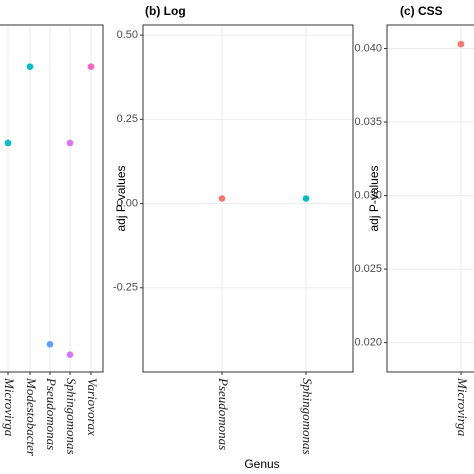 This screenshot has height=474, width=474. Describe the element at coordinates (261, 464) in the screenshot. I see `x-axis-title: Genus` at that location.